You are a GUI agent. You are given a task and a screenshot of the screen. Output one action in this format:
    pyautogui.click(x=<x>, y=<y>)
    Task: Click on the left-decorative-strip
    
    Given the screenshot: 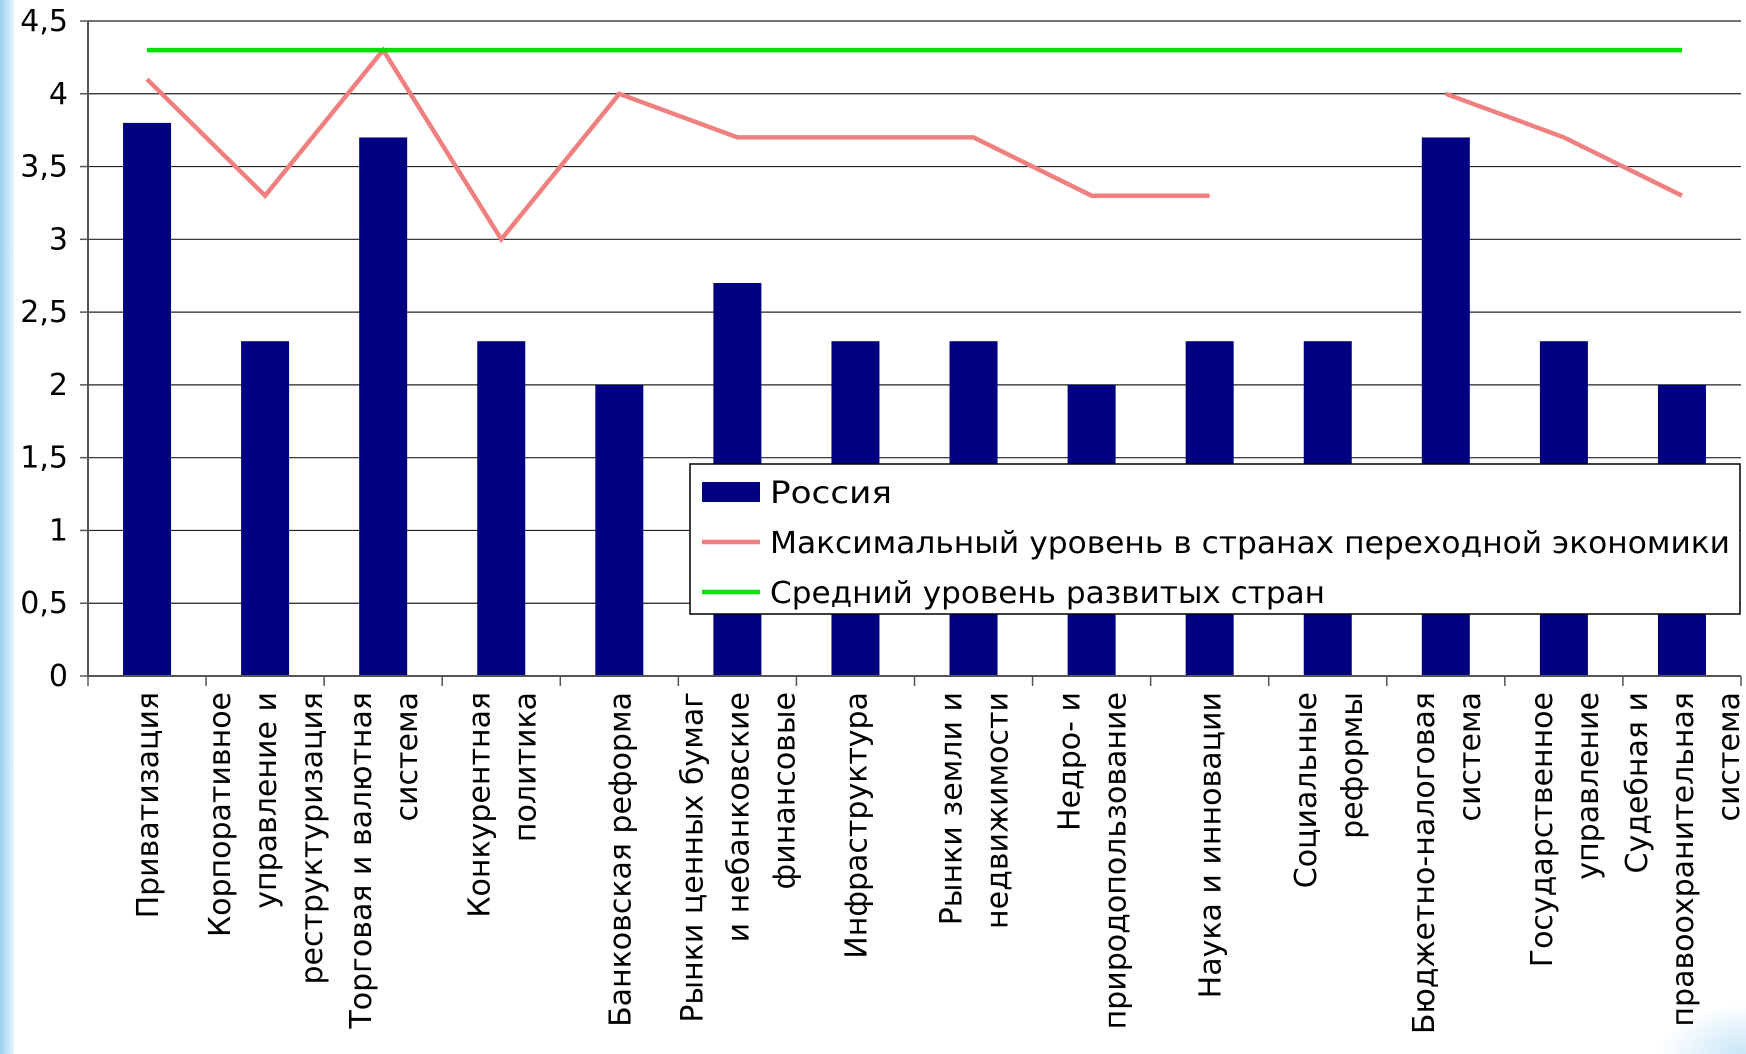 What is the action you would take?
    pyautogui.click(x=7, y=527)
    